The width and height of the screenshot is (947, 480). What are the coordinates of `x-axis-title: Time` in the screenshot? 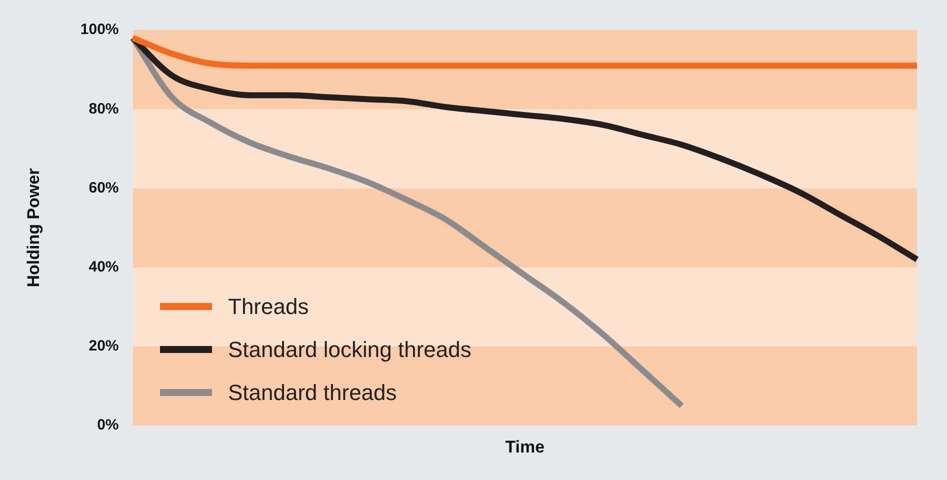 It's located at (525, 446).